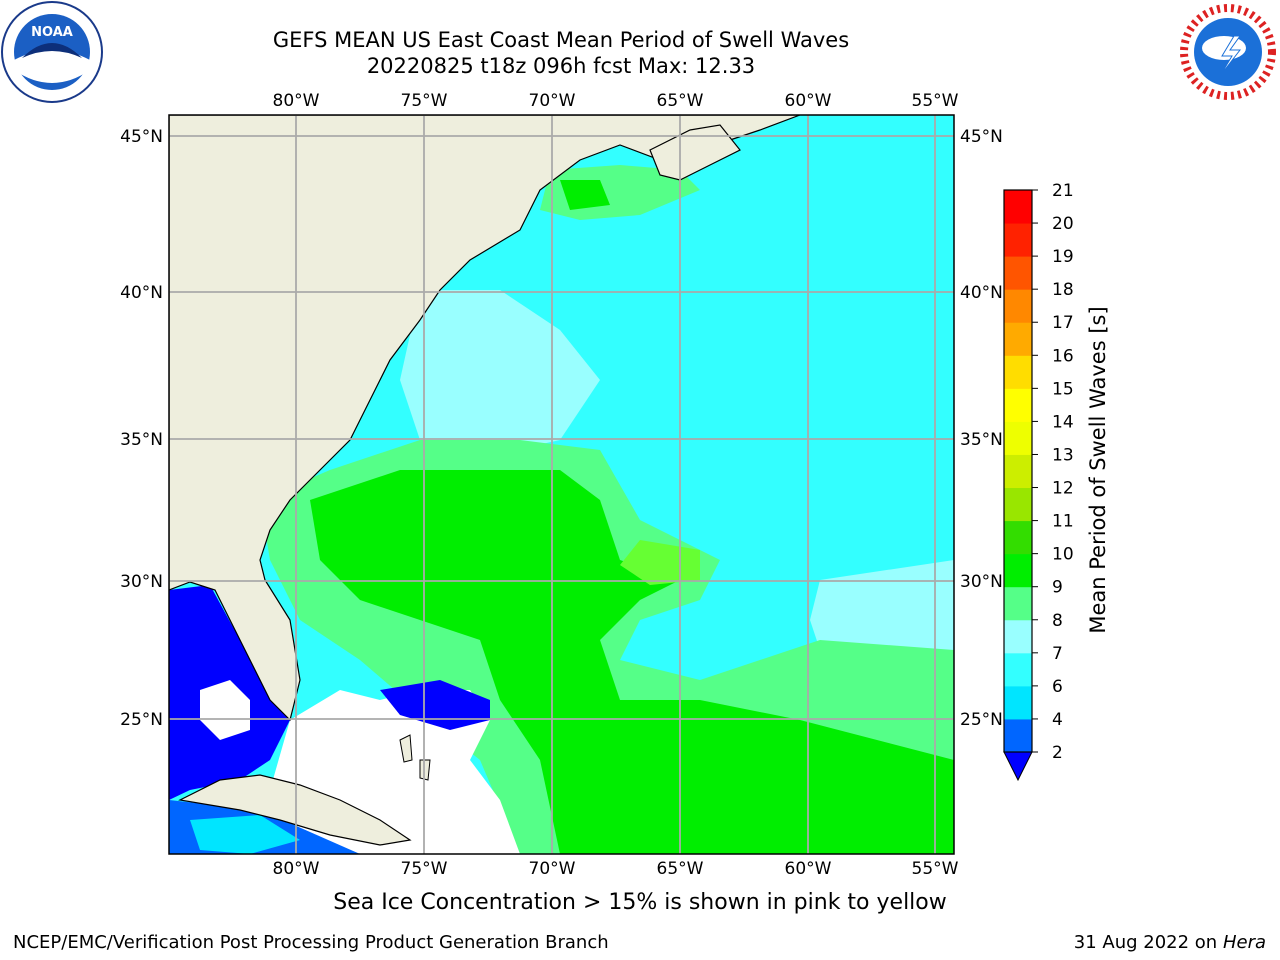 The height and width of the screenshot is (960, 1280). Describe the element at coordinates (935, 101) in the screenshot. I see `lon-tick-top: 55°W` at that location.